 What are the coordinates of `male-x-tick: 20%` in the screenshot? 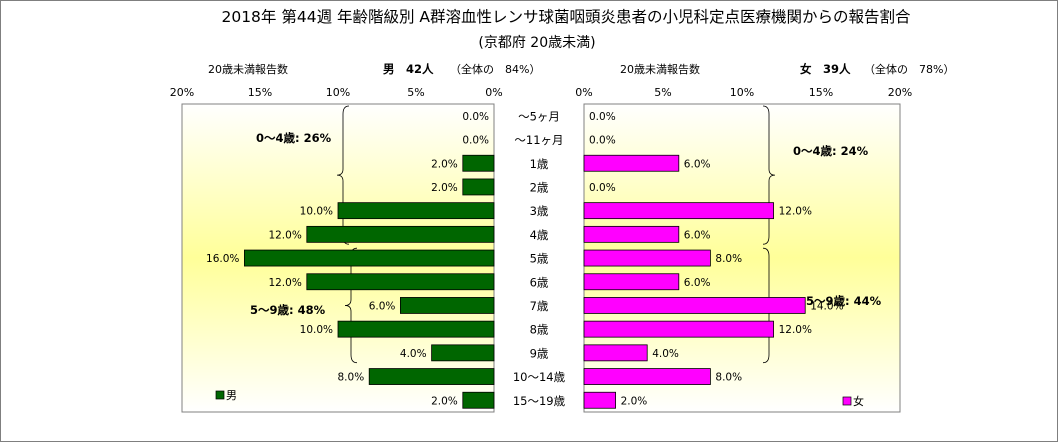 It's located at (182, 92).